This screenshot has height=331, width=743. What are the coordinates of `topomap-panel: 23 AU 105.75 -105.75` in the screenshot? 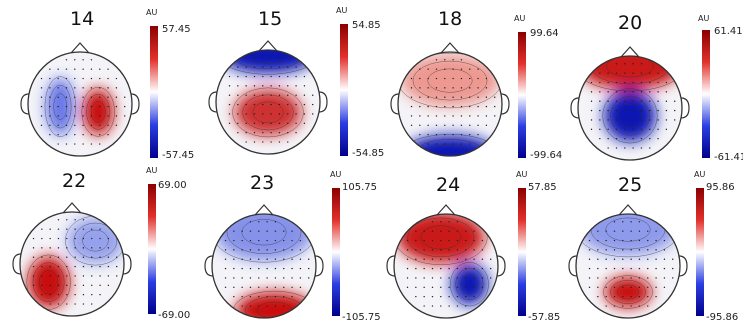 It's located at (285, 248).